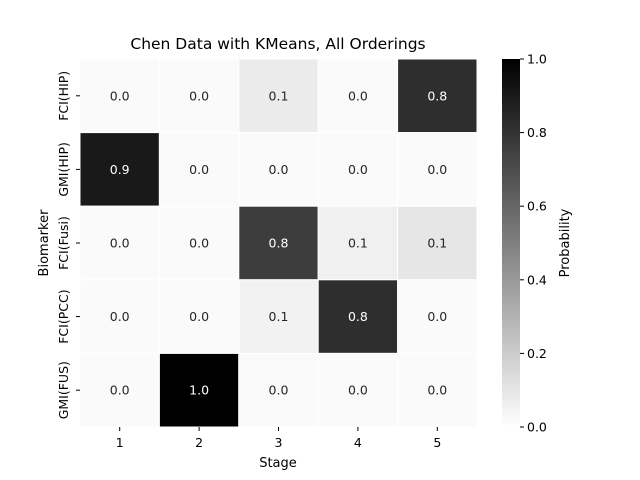  What do you see at coordinates (537, 59) in the screenshot?
I see `colorbar-tick-label: 1.0` at bounding box center [537, 59].